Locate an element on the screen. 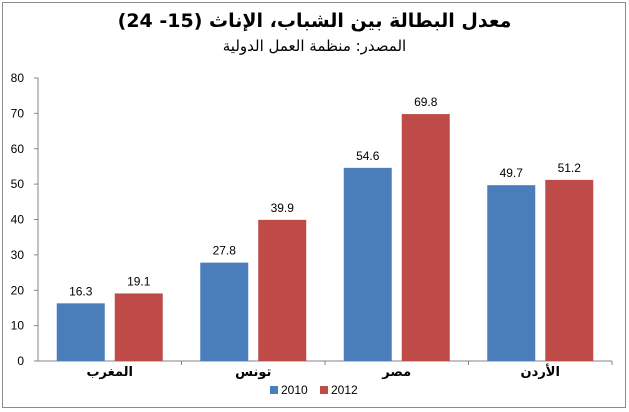 Image resolution: width=629 pixels, height=412 pixels. category-label: الأردن is located at coordinates (540, 371).